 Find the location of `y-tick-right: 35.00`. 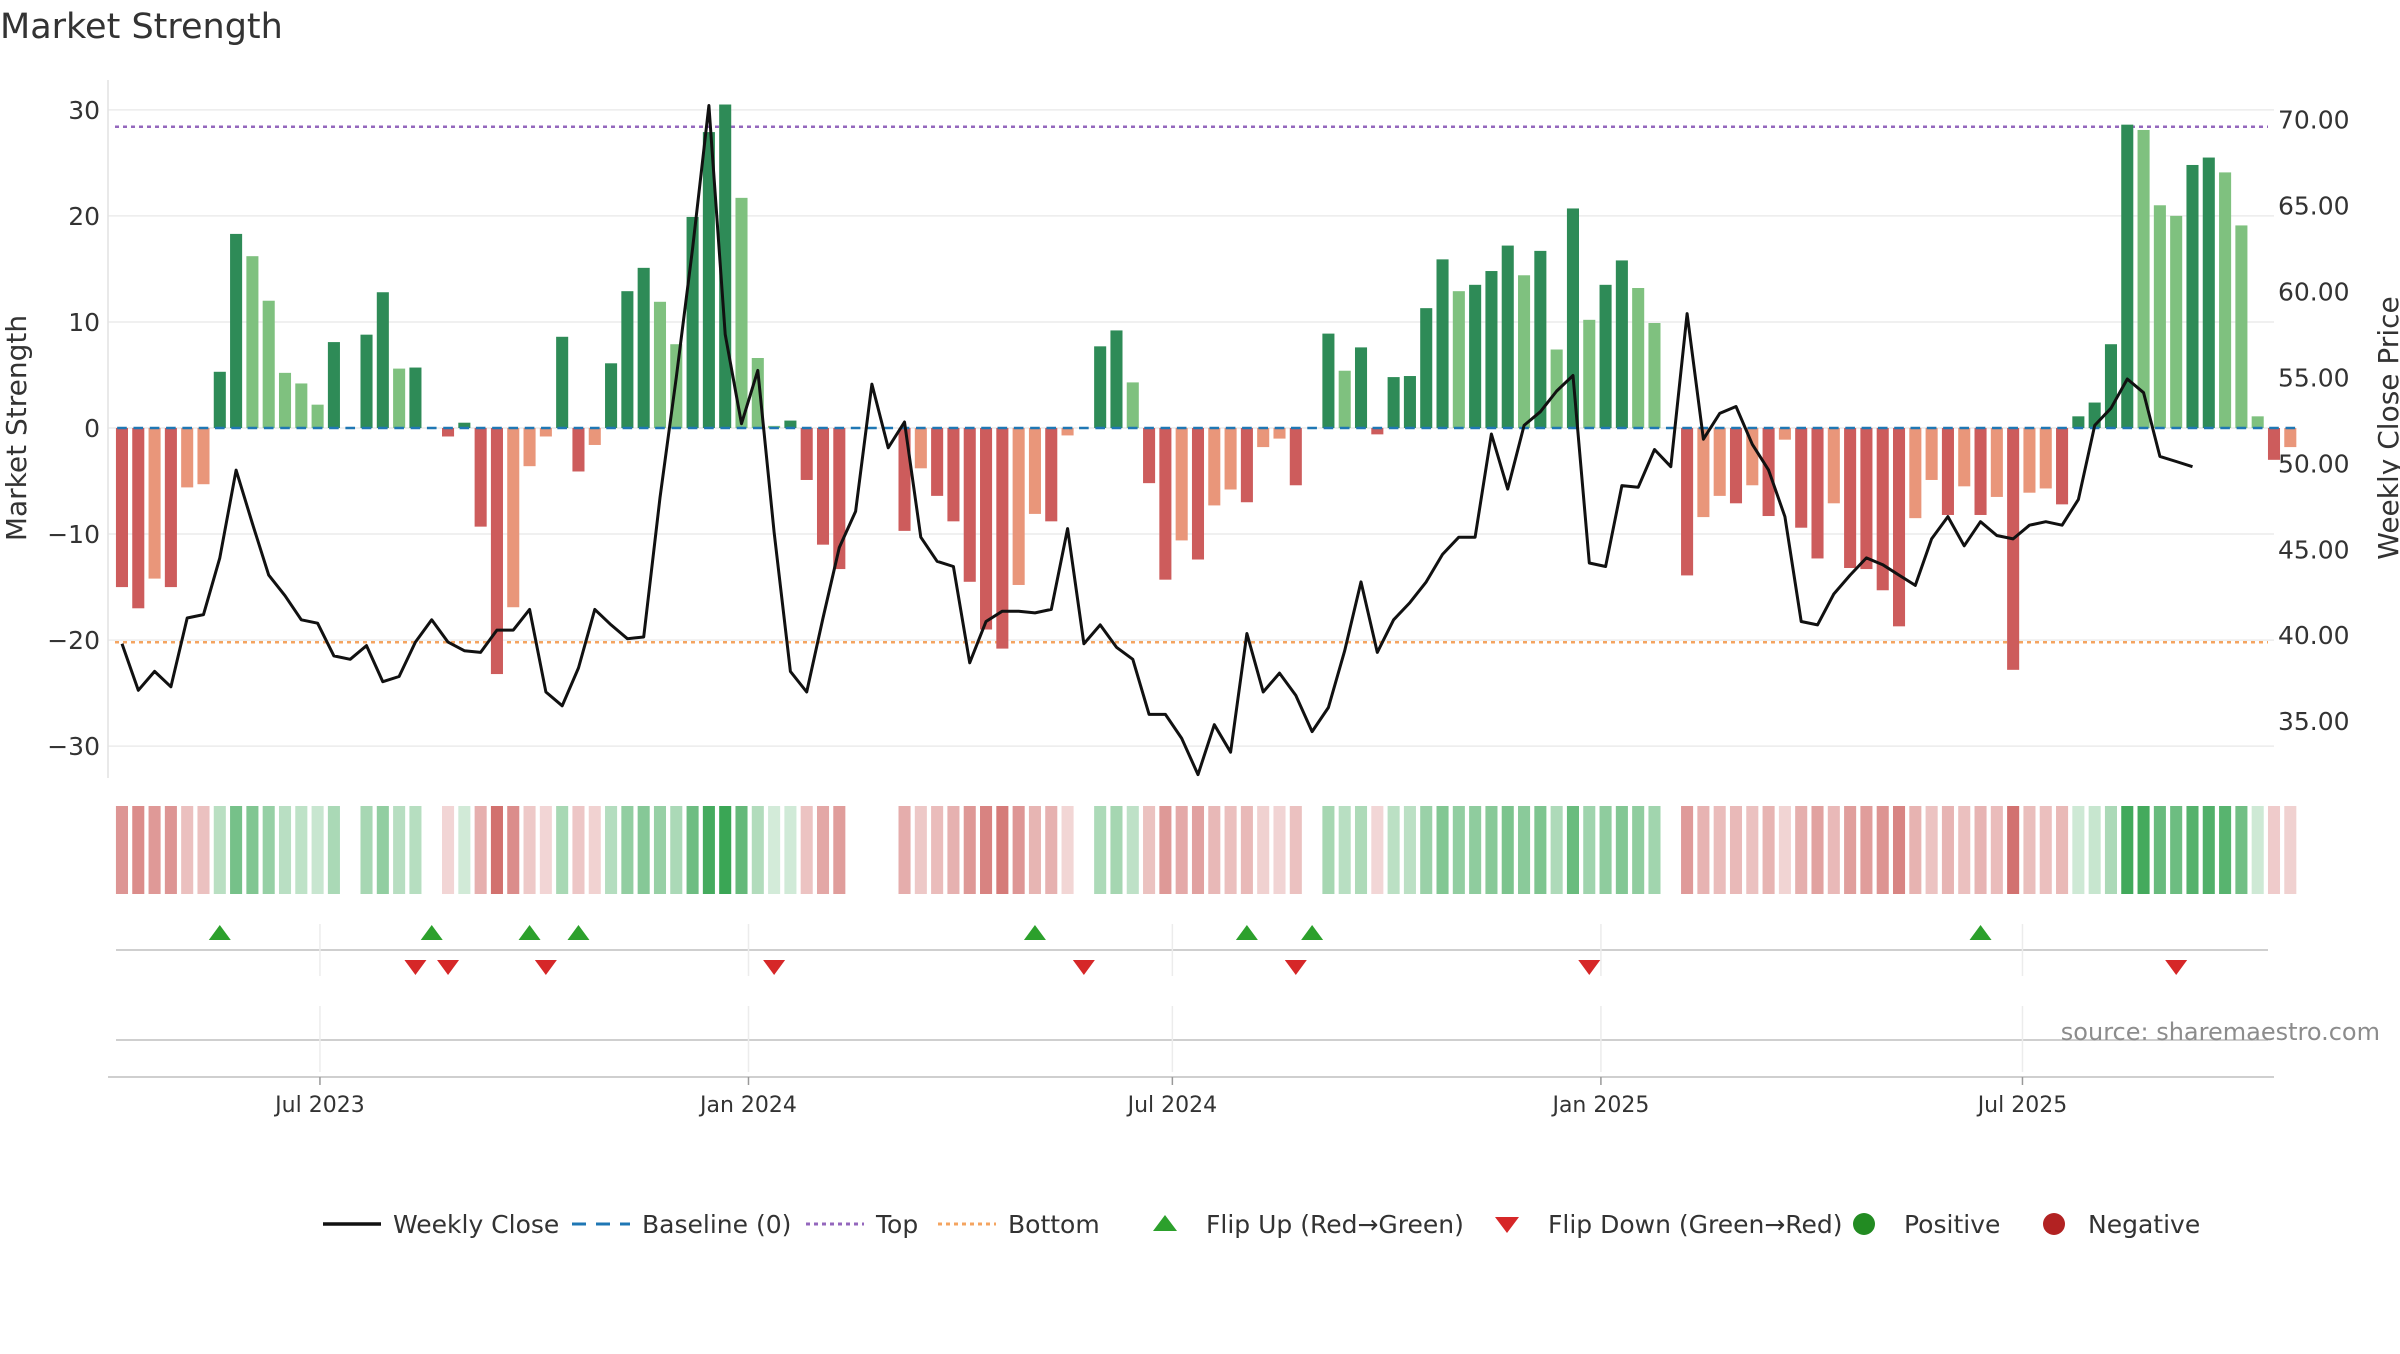

y-tick-right: 35.00 is located at coordinates (2314, 721).